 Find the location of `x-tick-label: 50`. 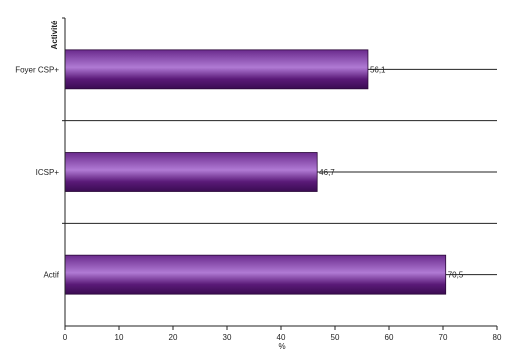

x-tick-label: 50 is located at coordinates (335, 337).